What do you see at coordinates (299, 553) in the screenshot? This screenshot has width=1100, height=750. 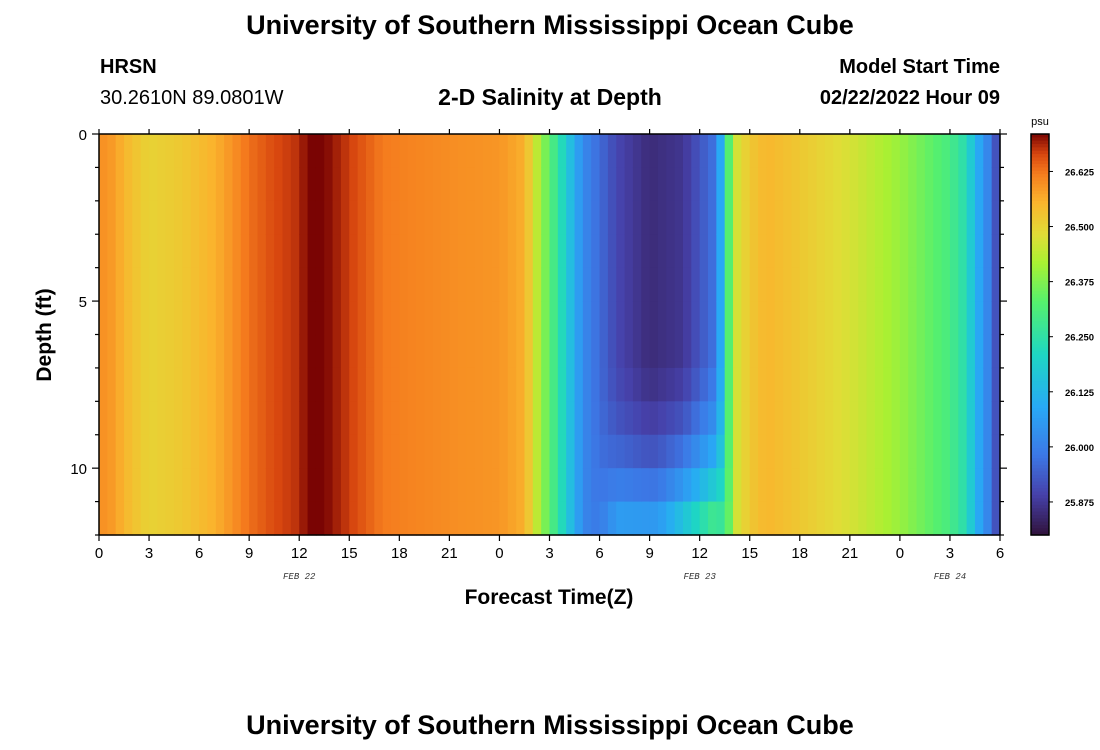 I see `x-tick-label: 12` at bounding box center [299, 553].